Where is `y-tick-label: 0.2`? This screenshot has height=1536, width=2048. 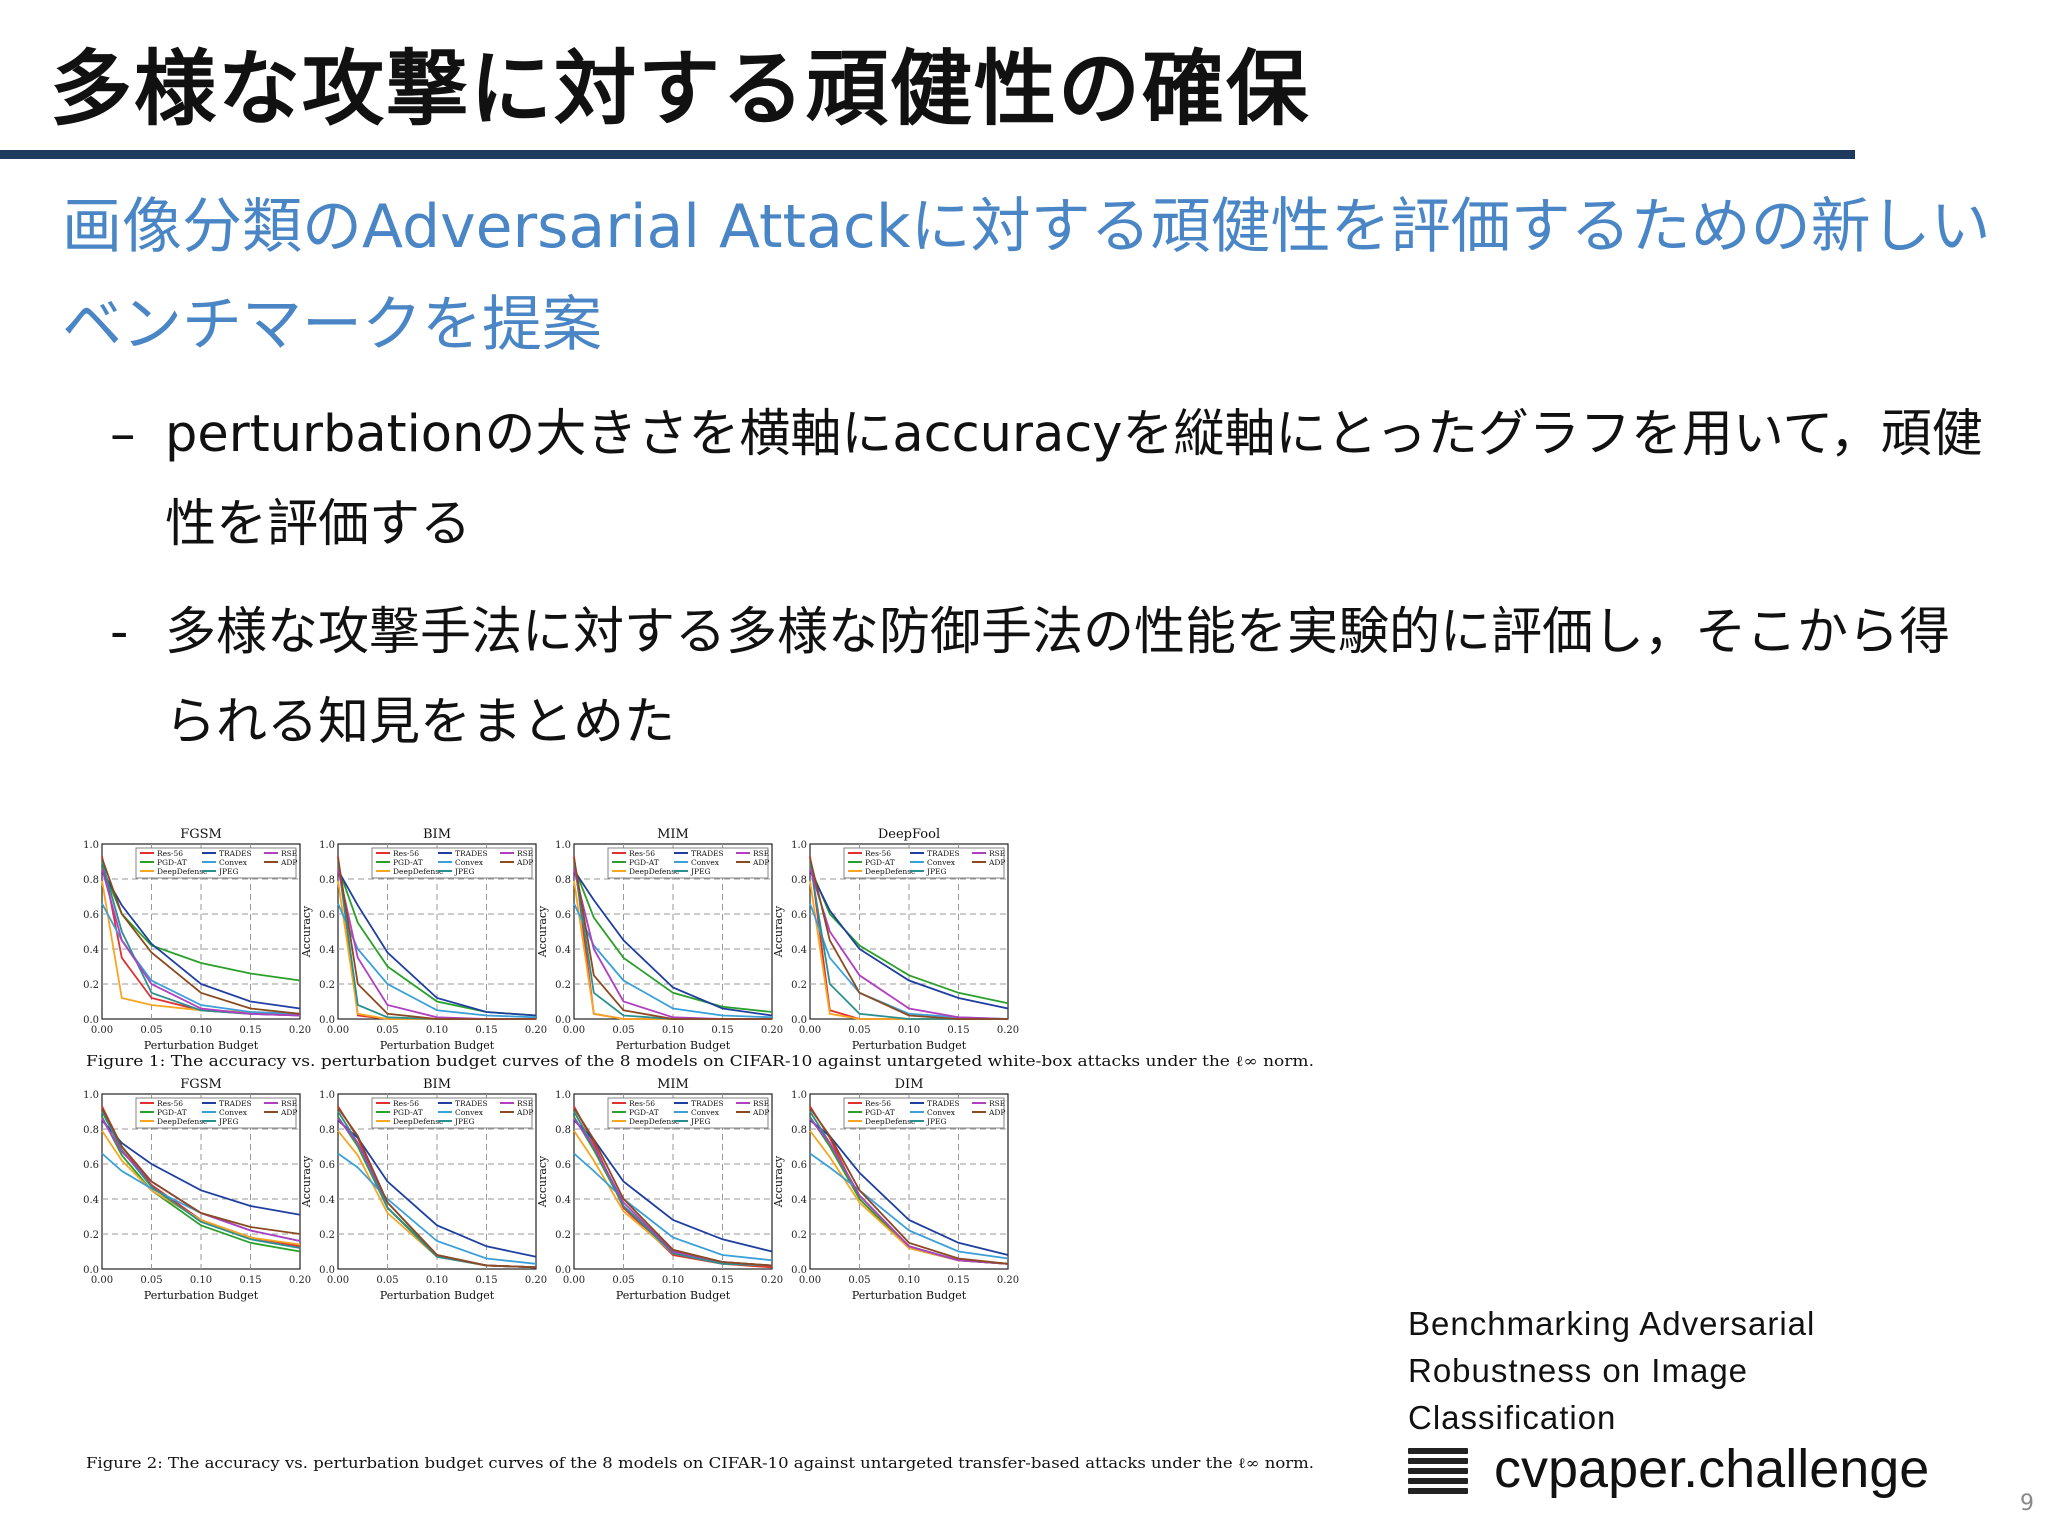
y-tick-label: 0.2 is located at coordinates (327, 985).